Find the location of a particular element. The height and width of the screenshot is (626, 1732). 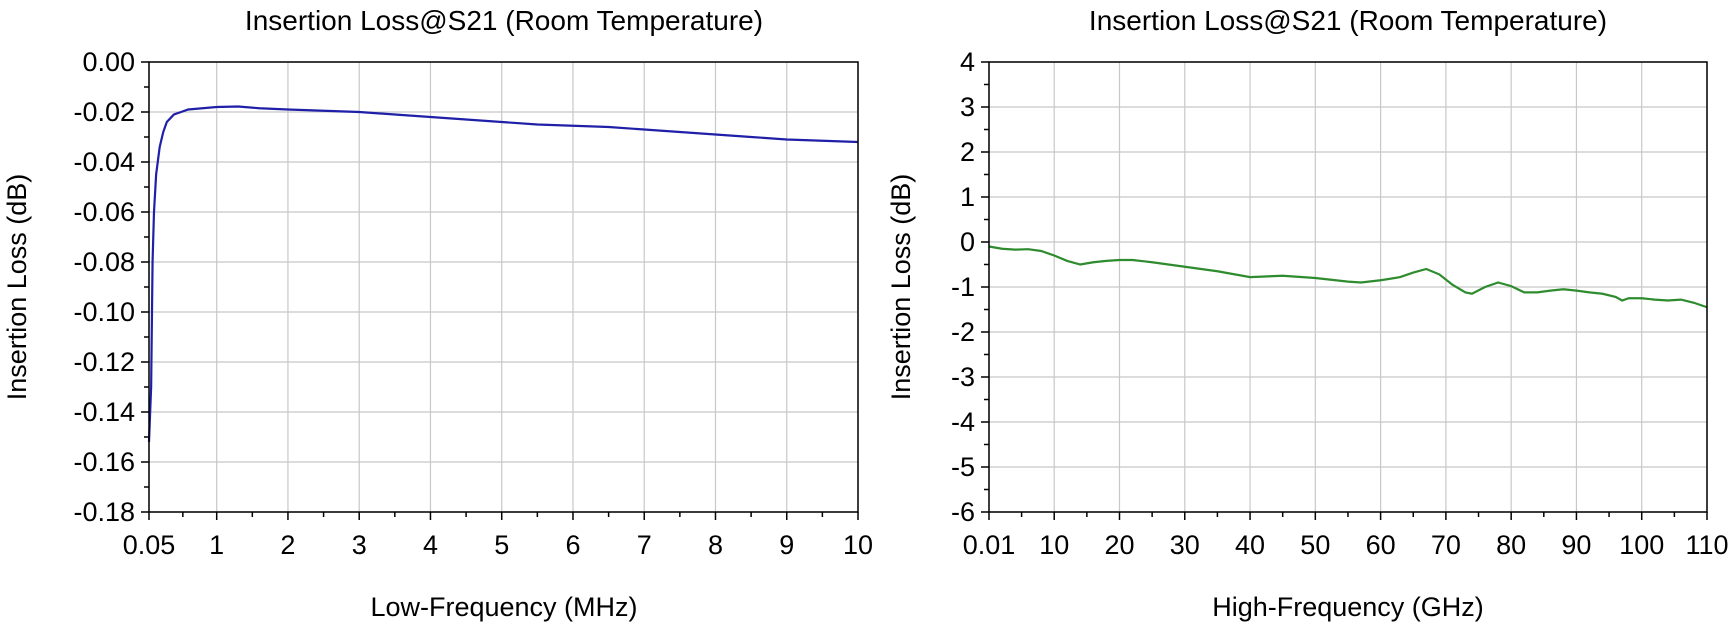

y-tick-label: -0.08 is located at coordinates (104, 262).